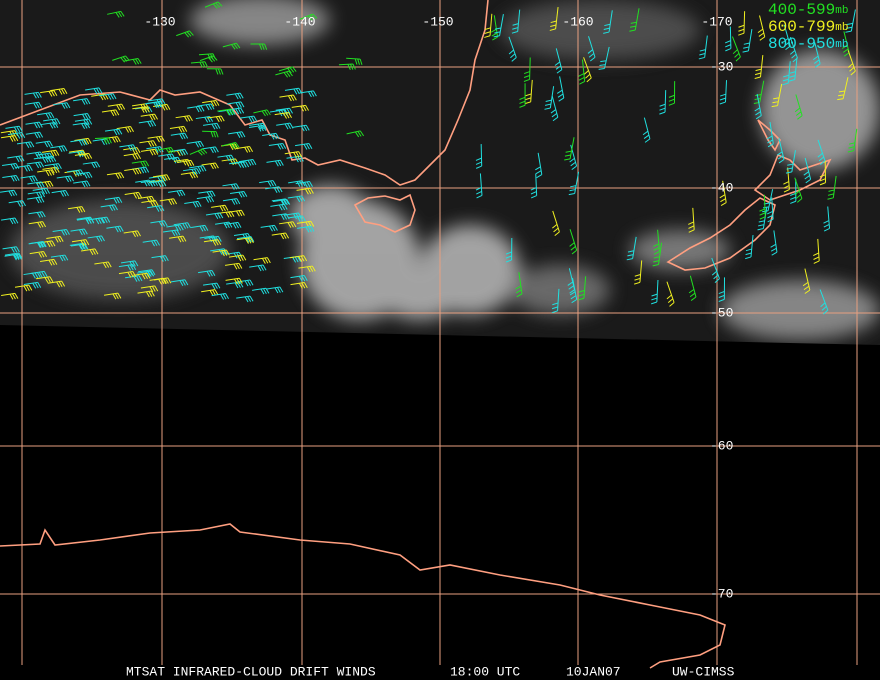 The image size is (880, 680). I want to click on footer-source: UW-CIMSS, so click(703, 671).